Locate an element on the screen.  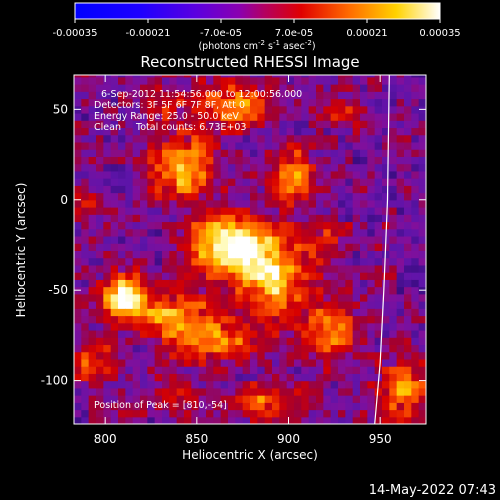
x-tick-label: 850 is located at coordinates (196, 439).